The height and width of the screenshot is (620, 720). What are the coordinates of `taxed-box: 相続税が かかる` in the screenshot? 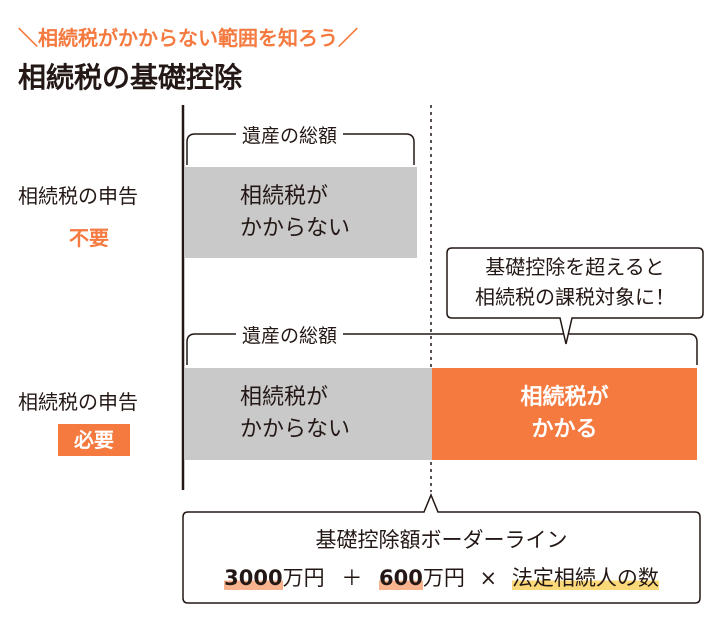 It's located at (564, 414).